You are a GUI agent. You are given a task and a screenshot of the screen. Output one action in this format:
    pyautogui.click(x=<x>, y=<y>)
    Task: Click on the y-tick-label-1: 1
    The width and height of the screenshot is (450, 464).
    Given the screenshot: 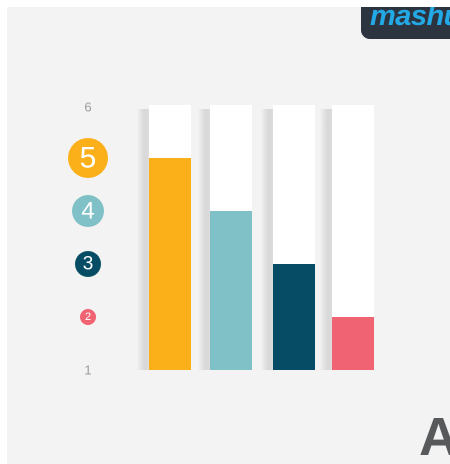 What is the action you would take?
    pyautogui.click(x=87, y=370)
    